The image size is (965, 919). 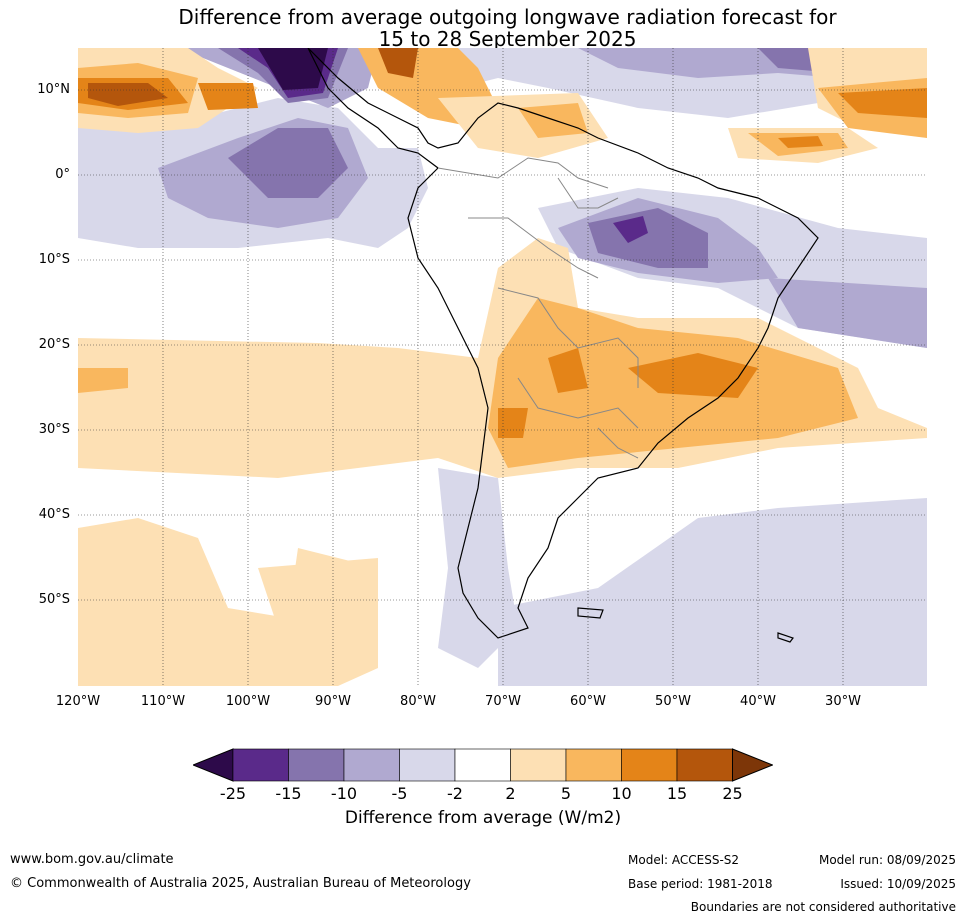 I want to click on colorbar-tick-label: 2, so click(x=510, y=793).